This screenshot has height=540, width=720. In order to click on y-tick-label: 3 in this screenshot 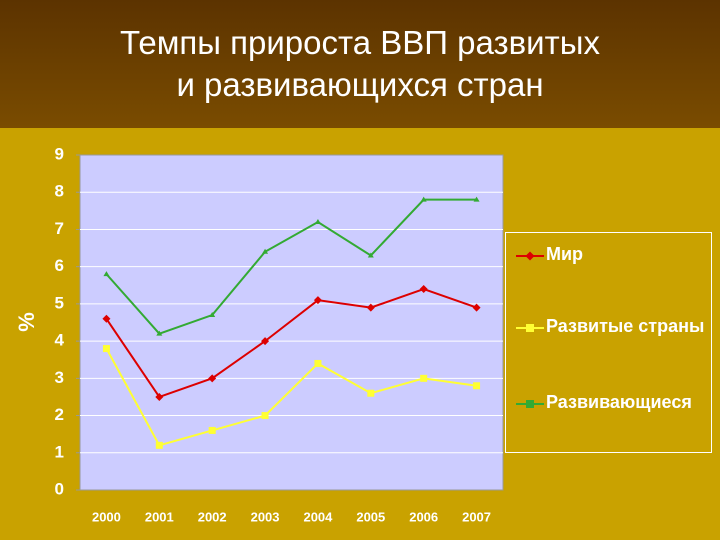, I will do `click(59, 377)`.